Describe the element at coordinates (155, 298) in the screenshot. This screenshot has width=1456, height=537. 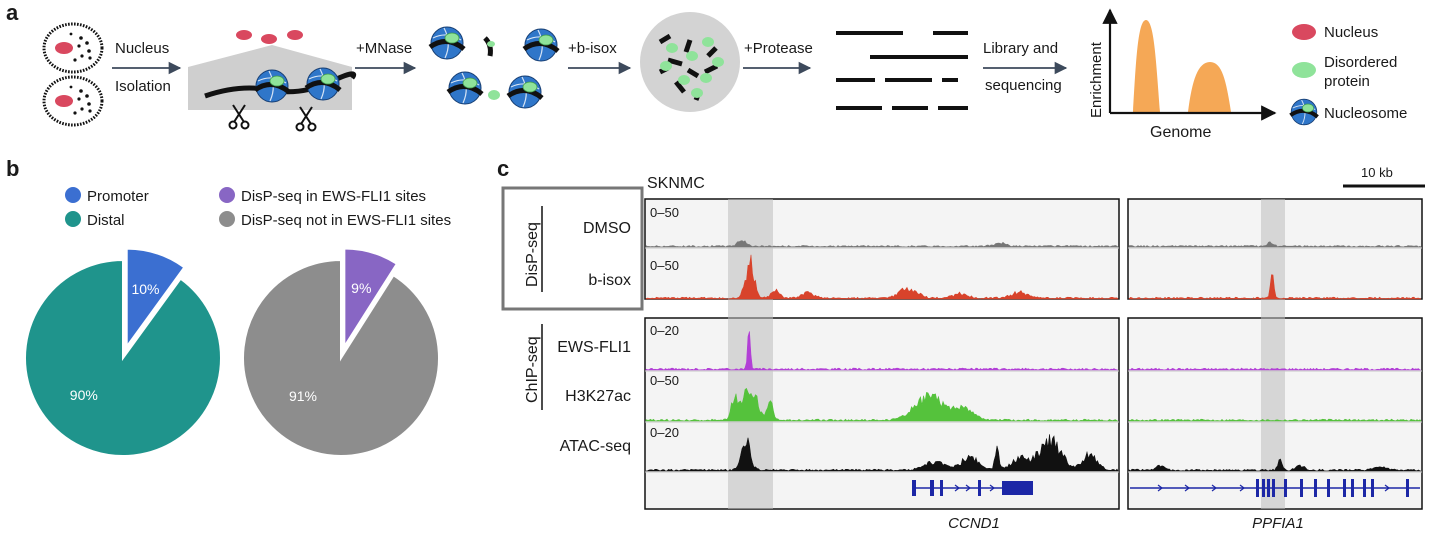
I see `pie-slice-promoter` at that location.